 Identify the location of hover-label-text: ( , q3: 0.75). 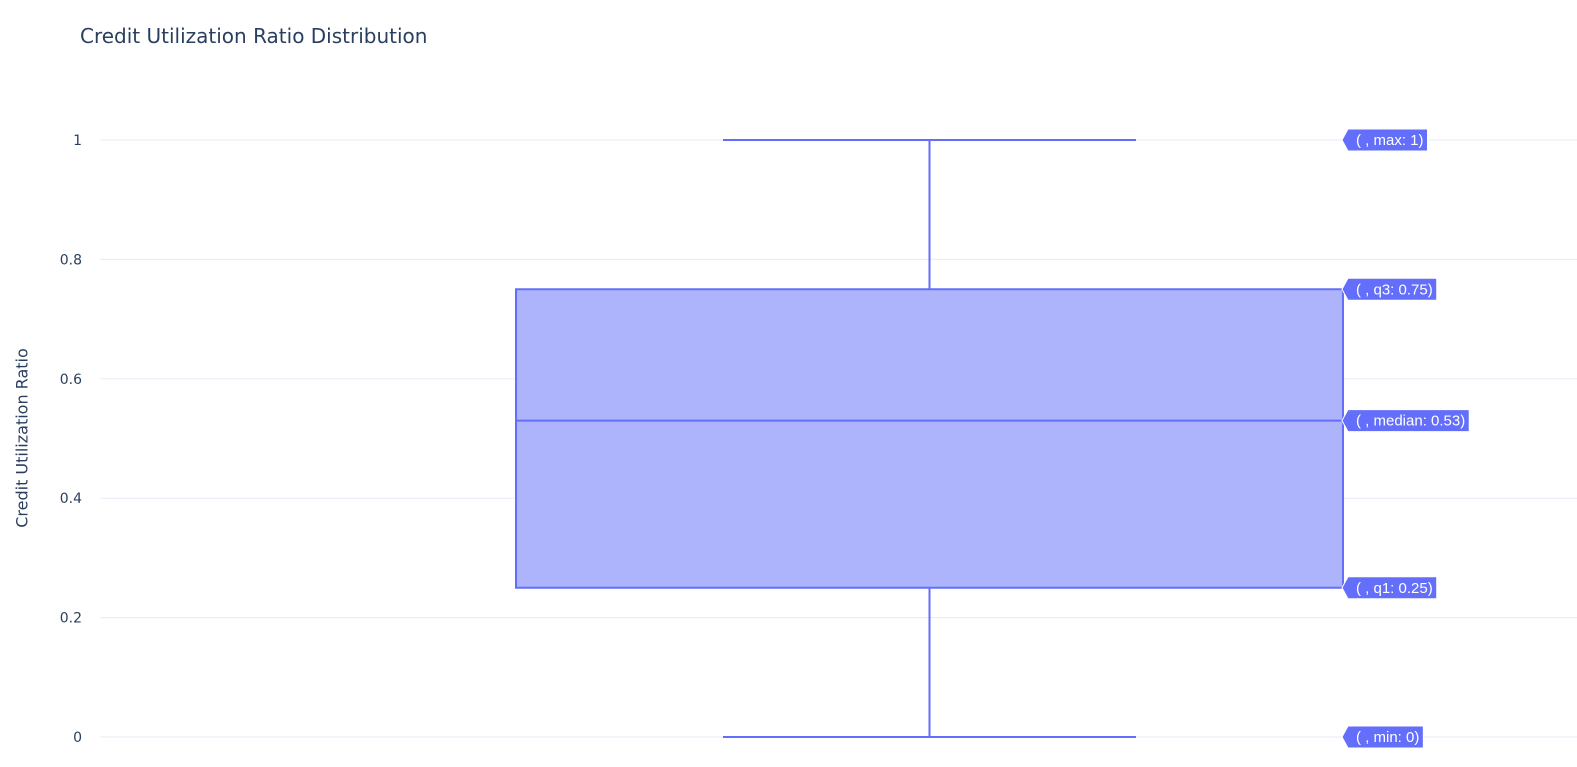
(1394, 289).